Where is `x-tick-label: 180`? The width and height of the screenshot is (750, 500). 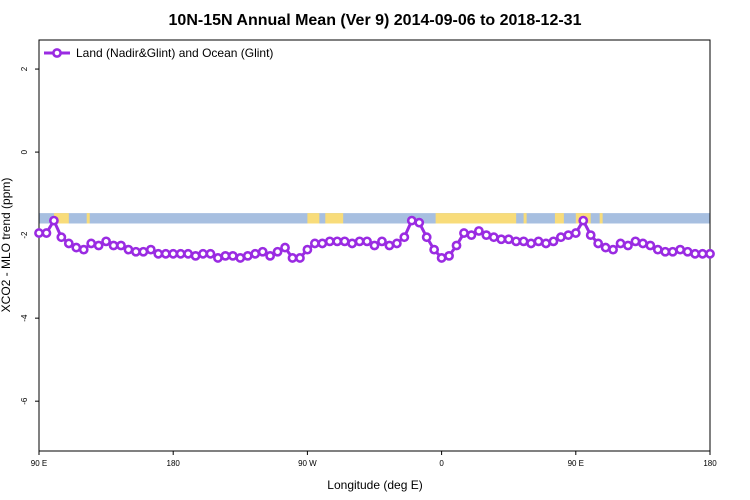 x-tick-label: 180 is located at coordinates (174, 463).